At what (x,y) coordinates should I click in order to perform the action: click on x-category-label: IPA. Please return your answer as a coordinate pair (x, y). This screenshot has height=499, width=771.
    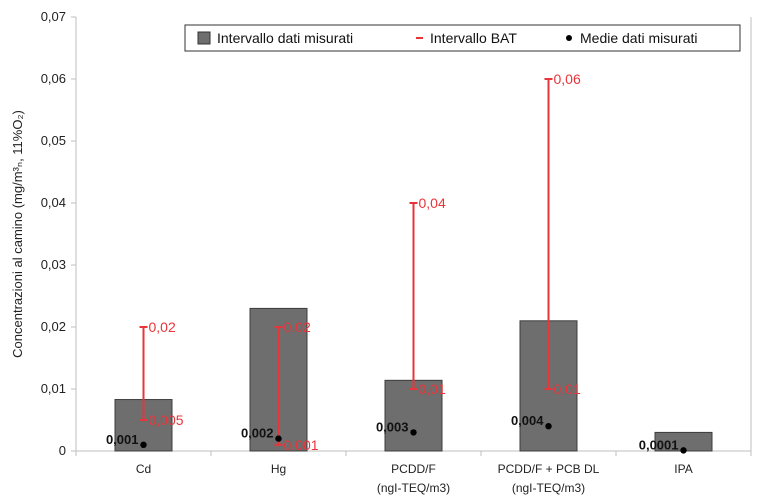
    Looking at the image, I should click on (683, 469).